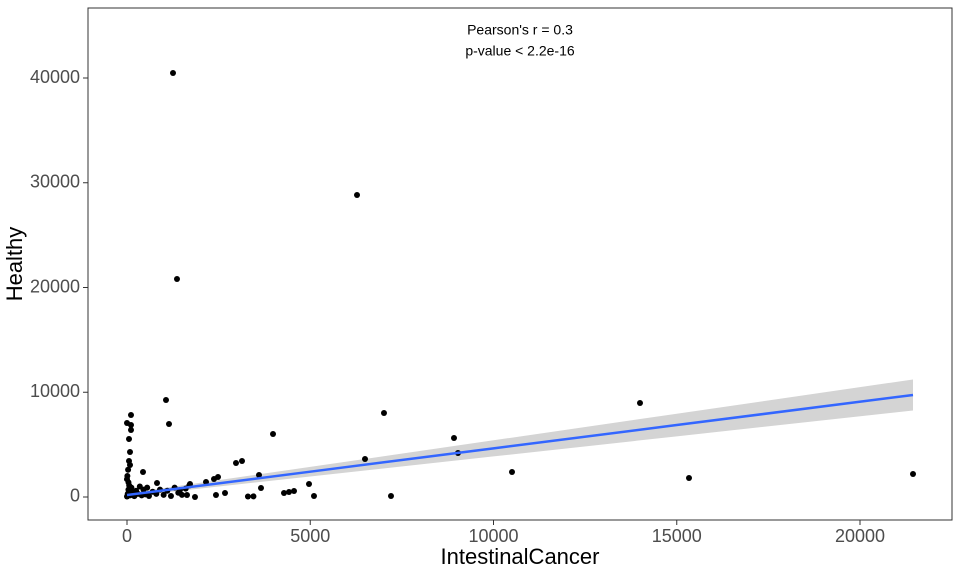 The width and height of the screenshot is (960, 576). Describe the element at coordinates (860, 536) in the screenshot. I see `x-tick-label: 20000` at that location.